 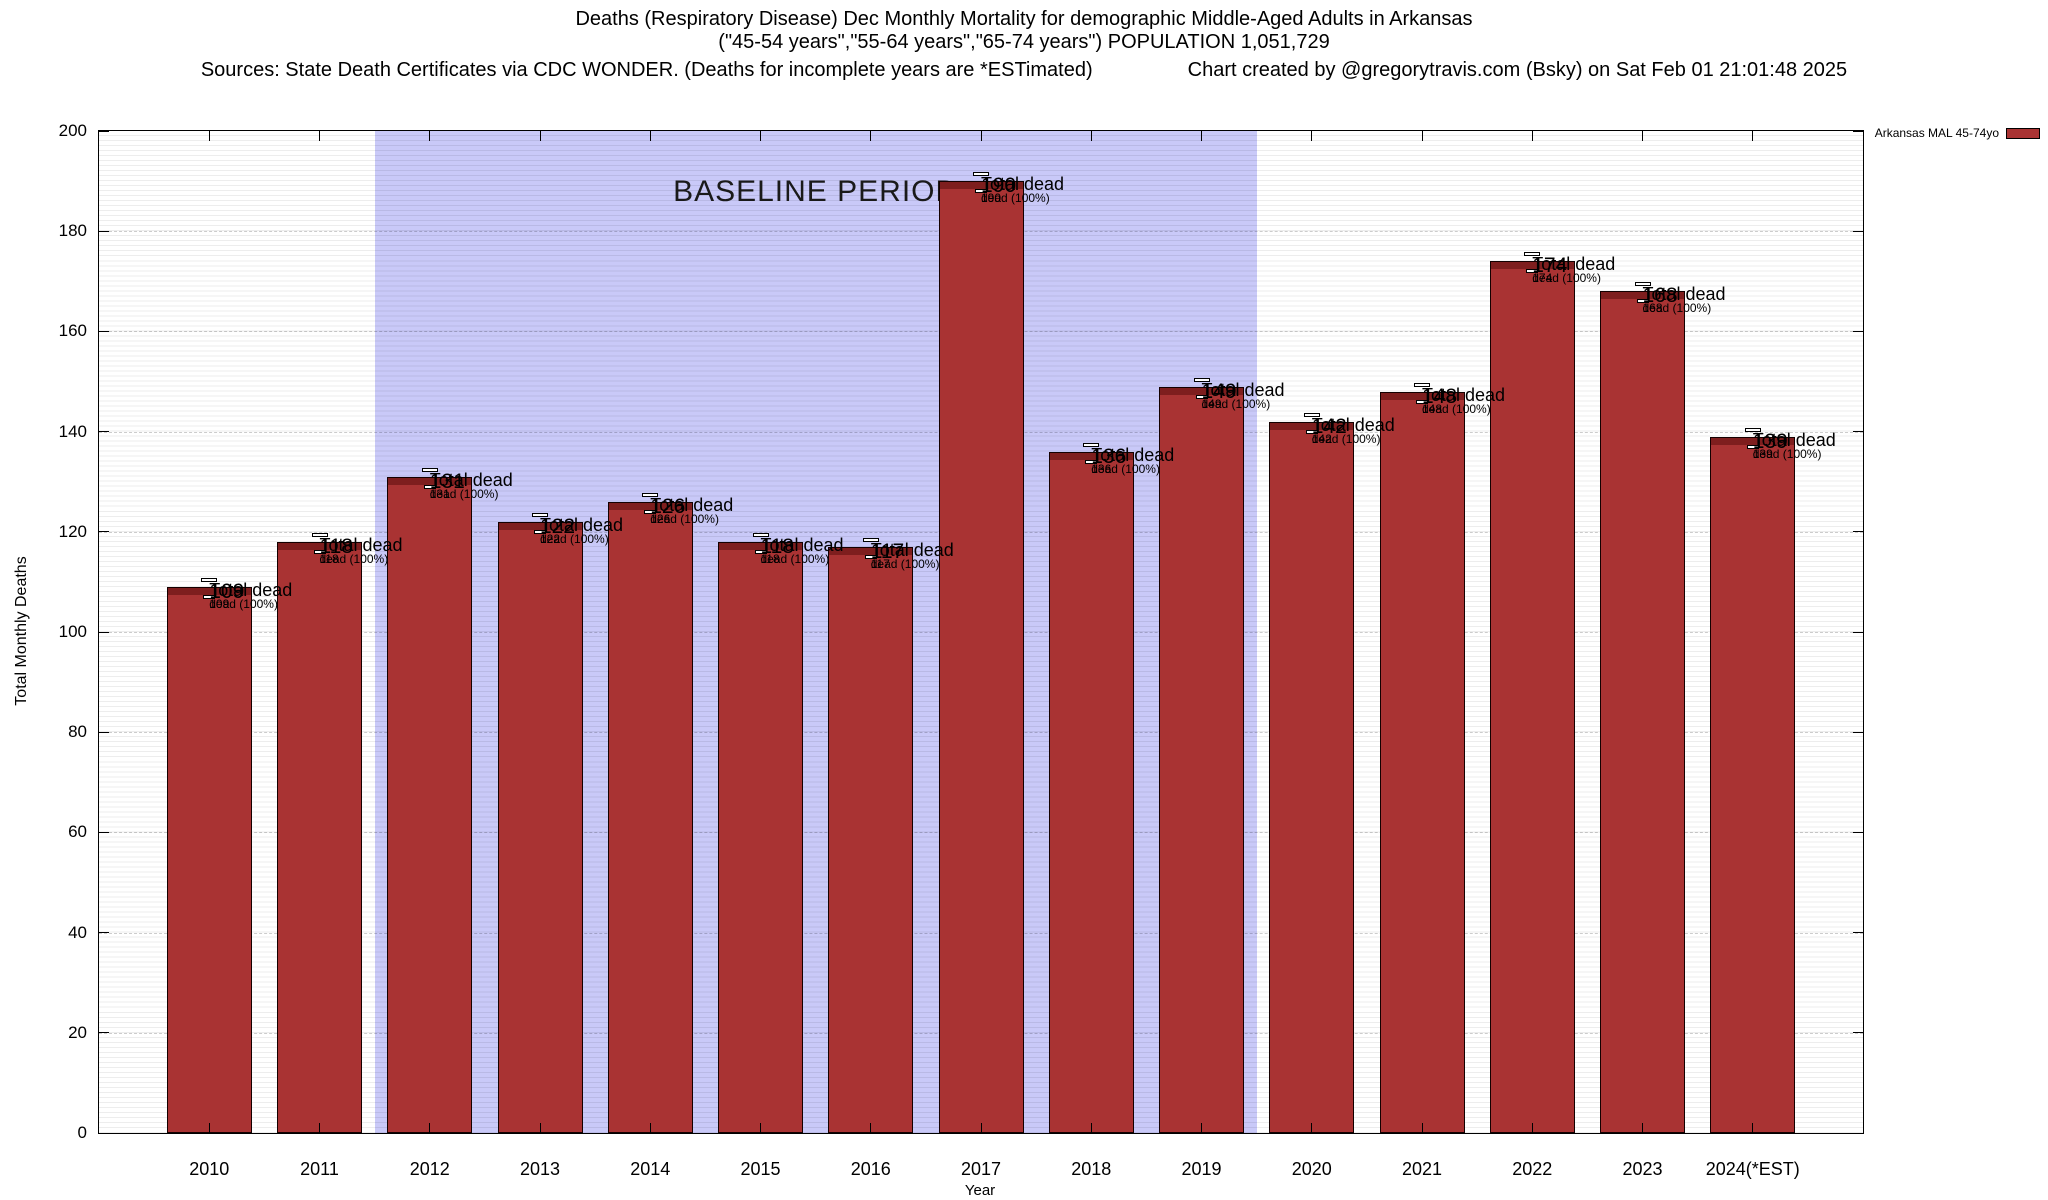 I want to click on bar-total-value: 142, so click(x=1329, y=426).